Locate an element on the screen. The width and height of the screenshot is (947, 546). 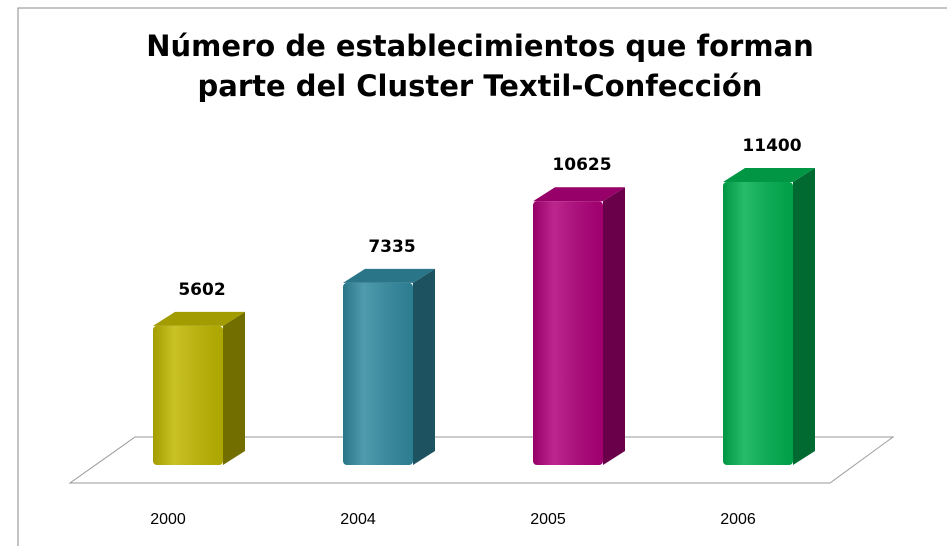
x-tick-label: 2006 is located at coordinates (738, 519).